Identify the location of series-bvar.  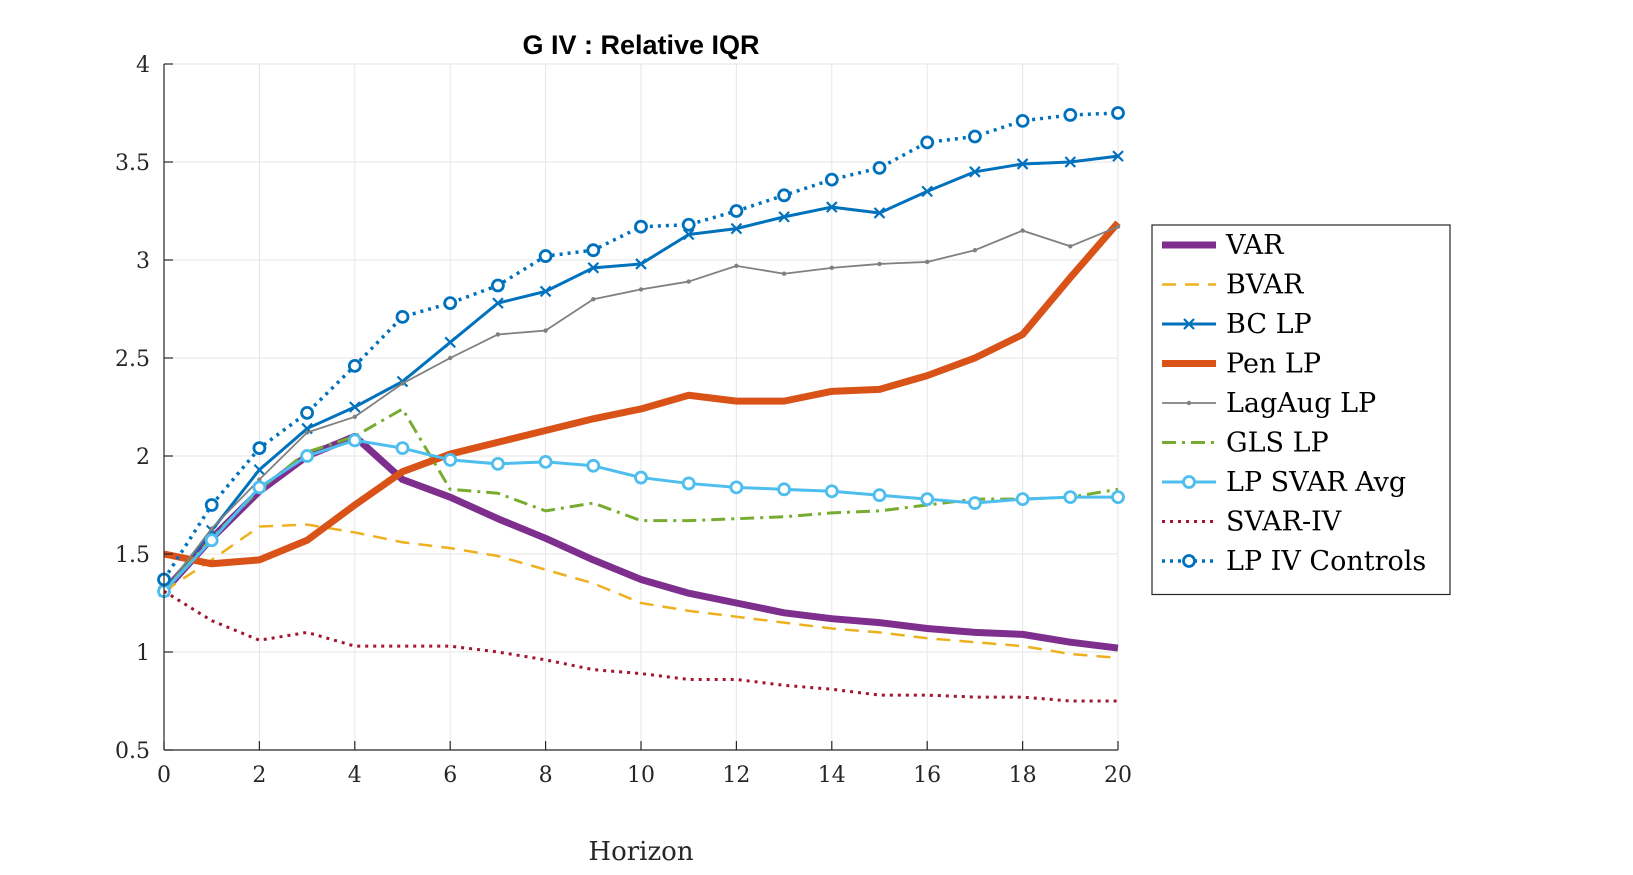
(641, 591).